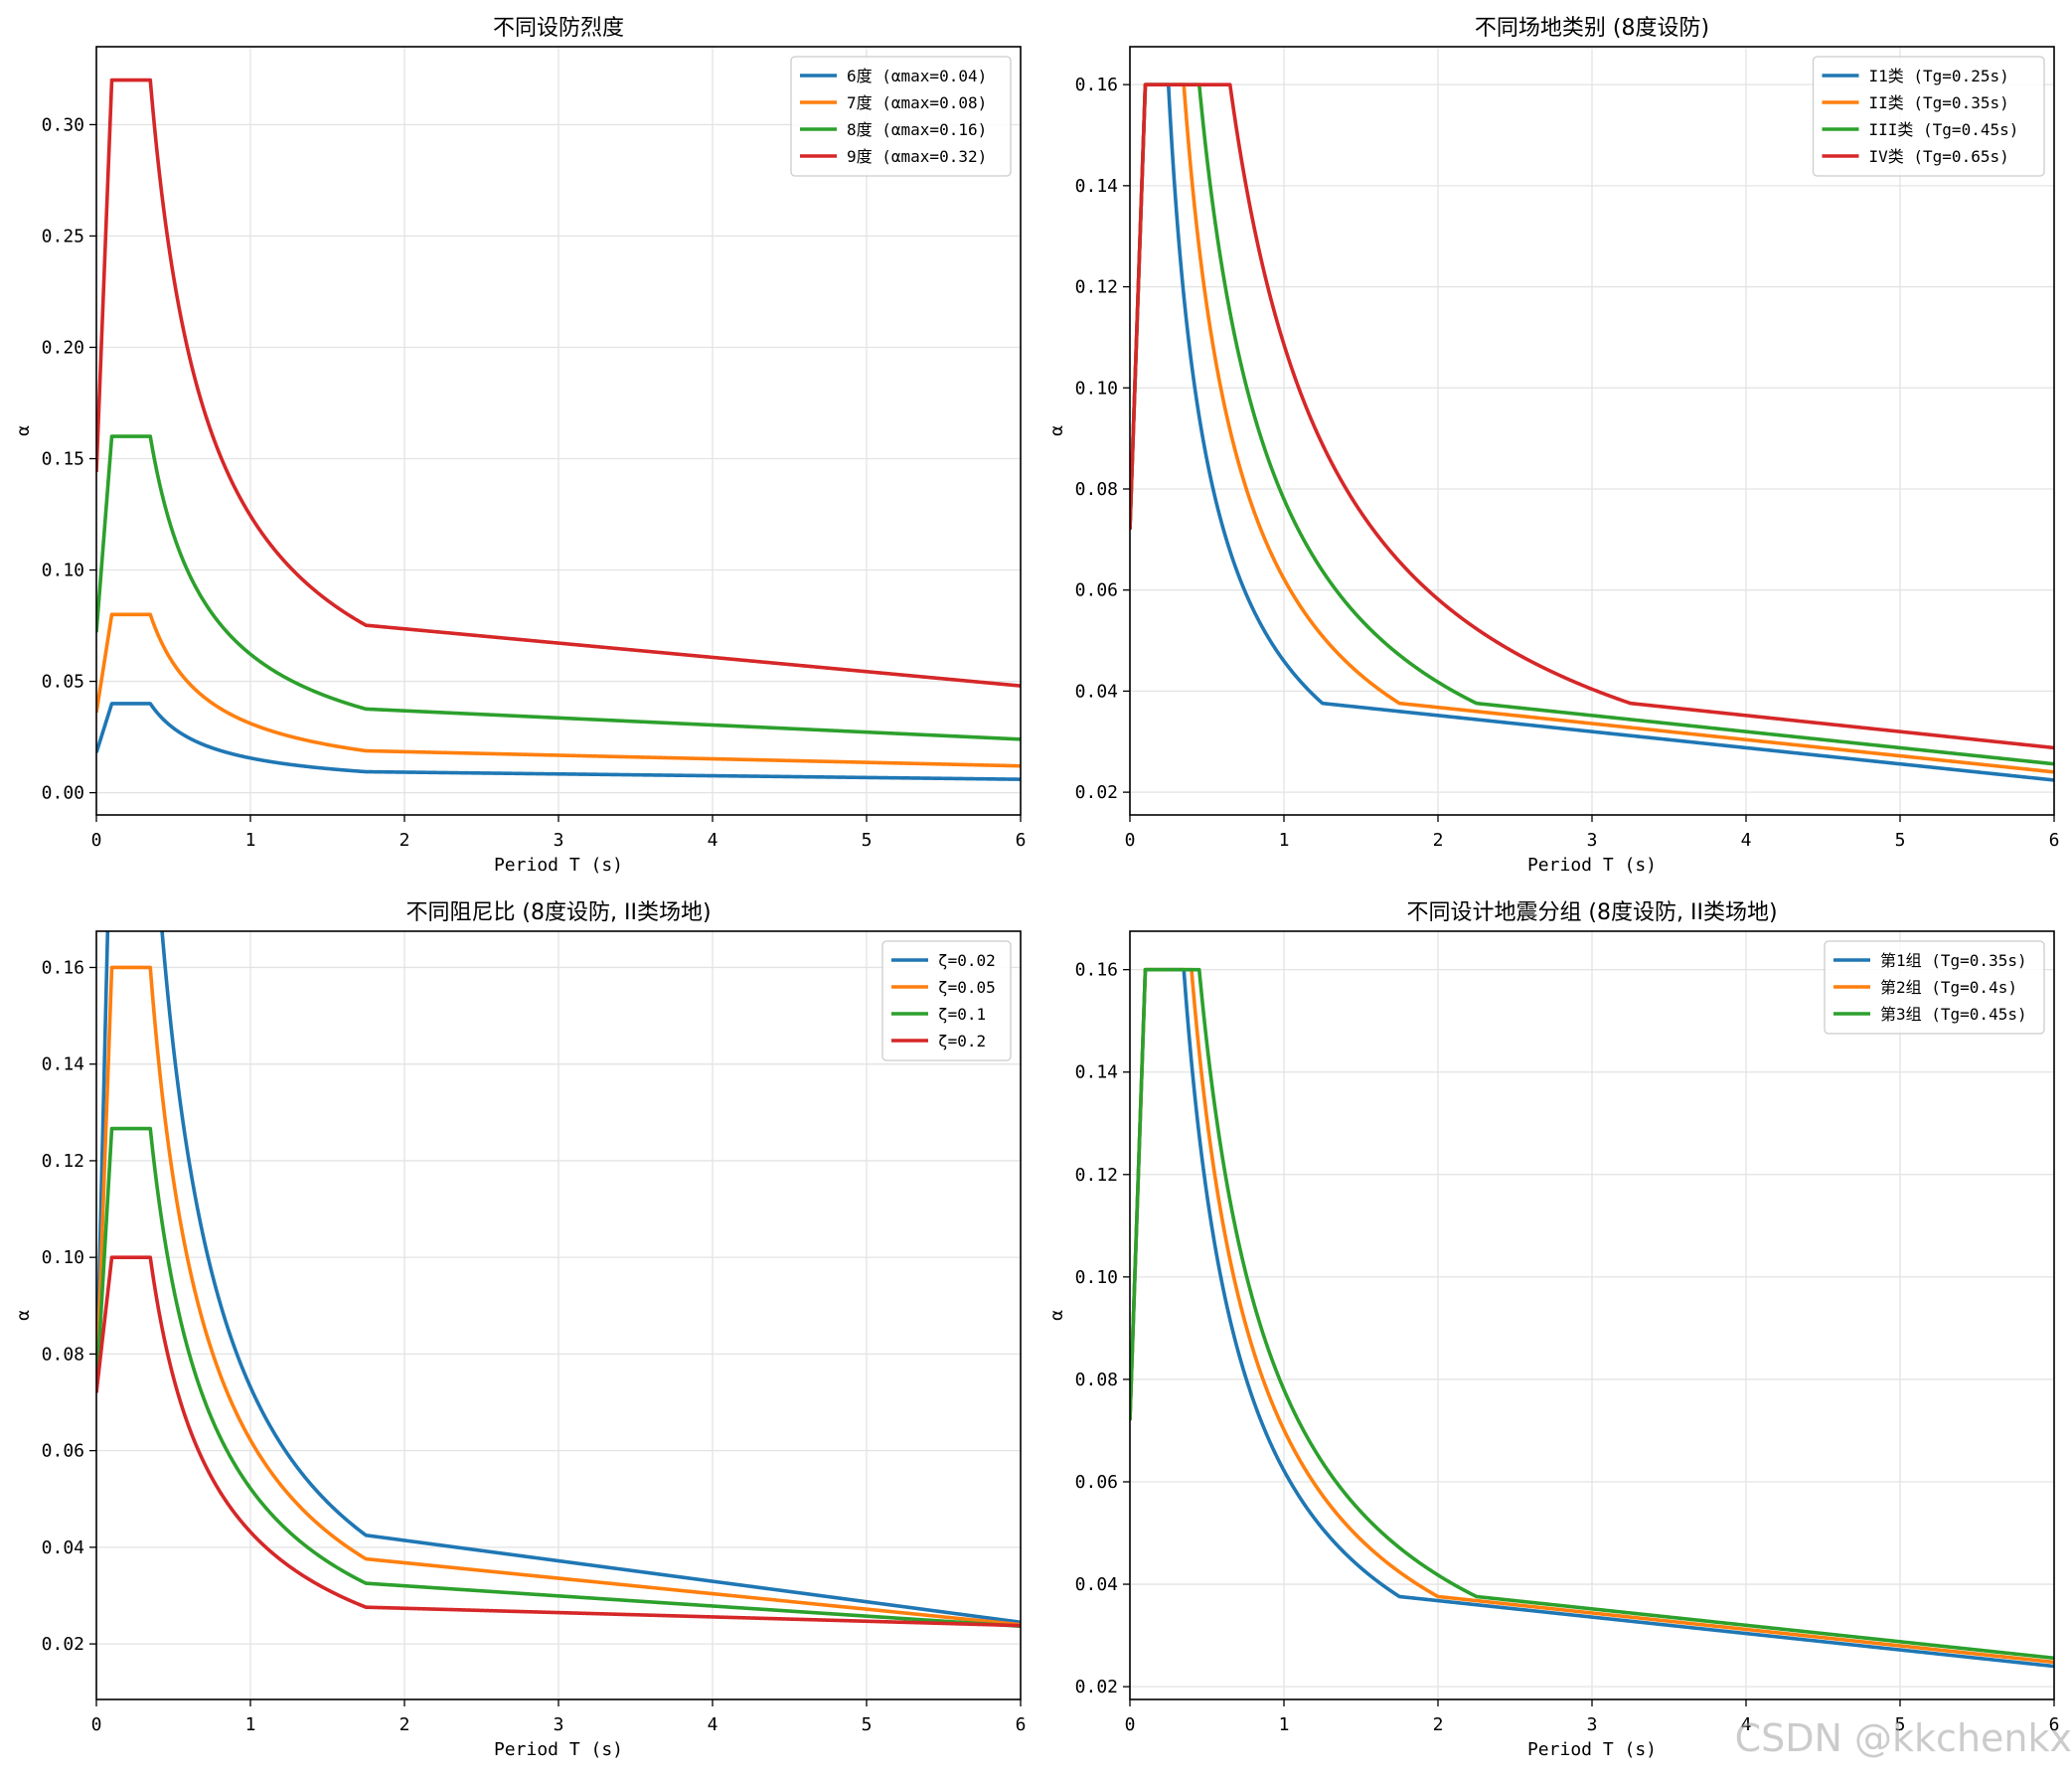 Image resolution: width=2072 pixels, height=1776 pixels. I want to click on legend: ζ=0.02 ζ=0.05 ζ=0.1 ζ=0.2, so click(946, 1000).